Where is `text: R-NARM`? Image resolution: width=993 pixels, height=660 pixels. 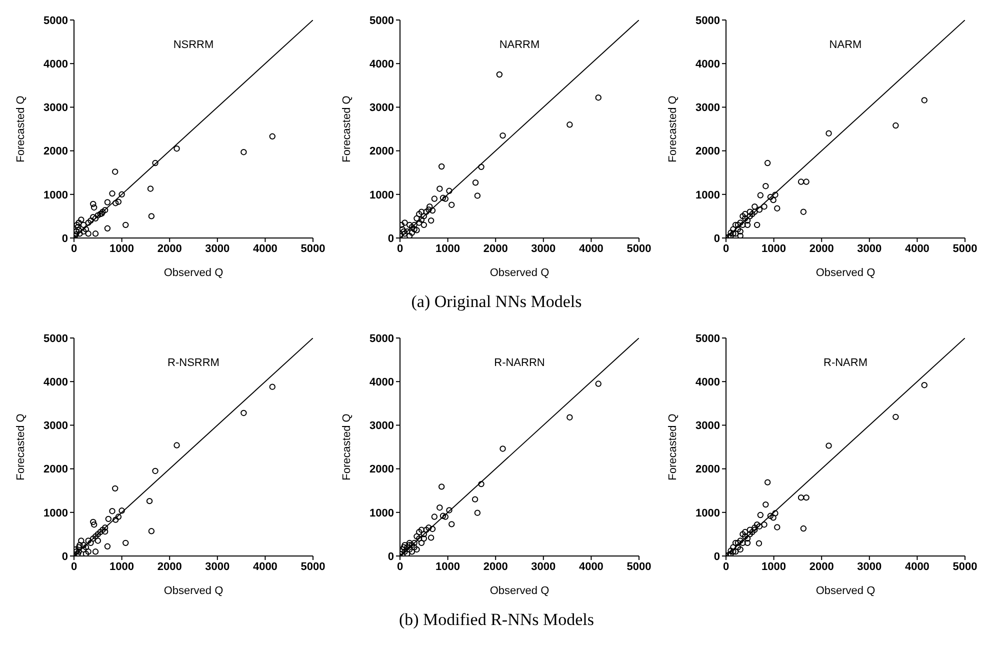
text: R-NARM is located at coordinates (846, 363).